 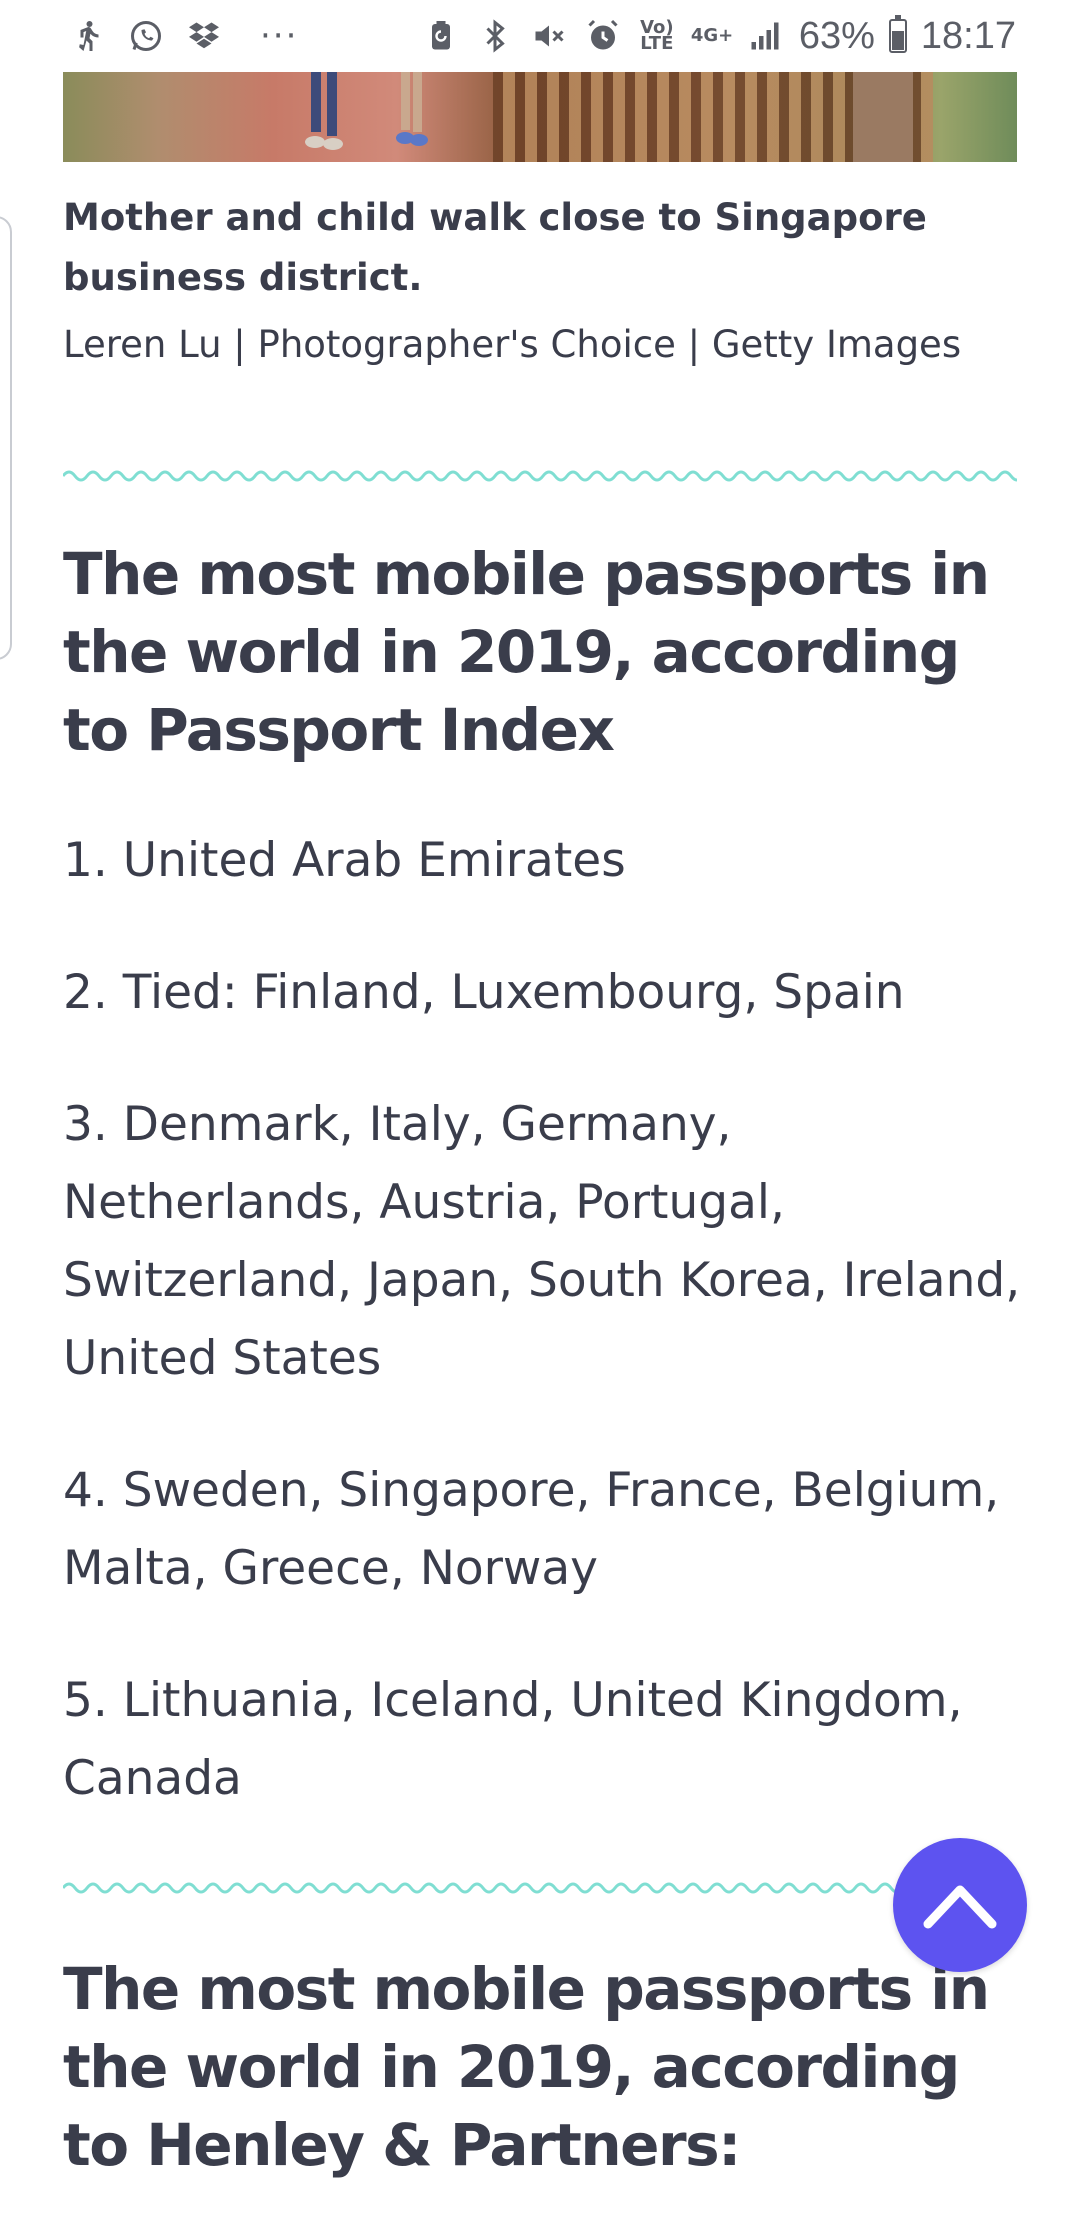 What do you see at coordinates (712, 35) in the screenshot?
I see `4g-icon: 4G+` at bounding box center [712, 35].